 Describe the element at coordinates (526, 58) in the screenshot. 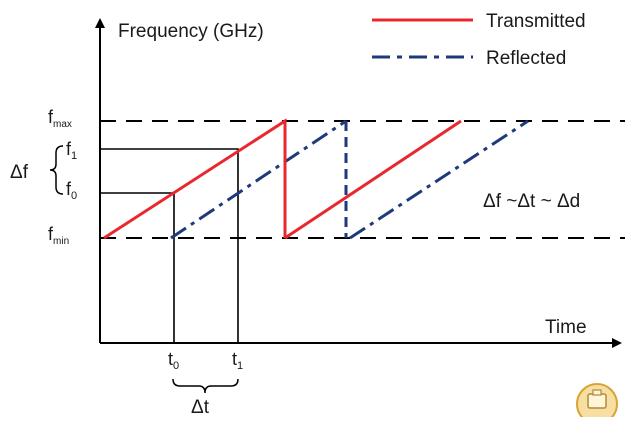

I see `legend-reflected-label: Reflected` at that location.